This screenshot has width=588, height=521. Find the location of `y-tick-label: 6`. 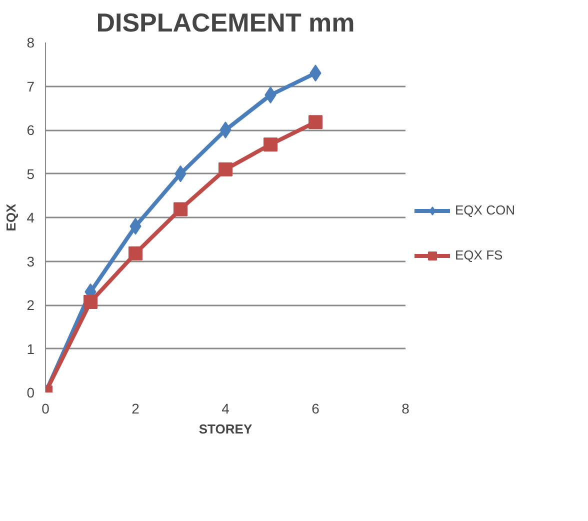

y-tick-label: 6 is located at coordinates (30, 130).